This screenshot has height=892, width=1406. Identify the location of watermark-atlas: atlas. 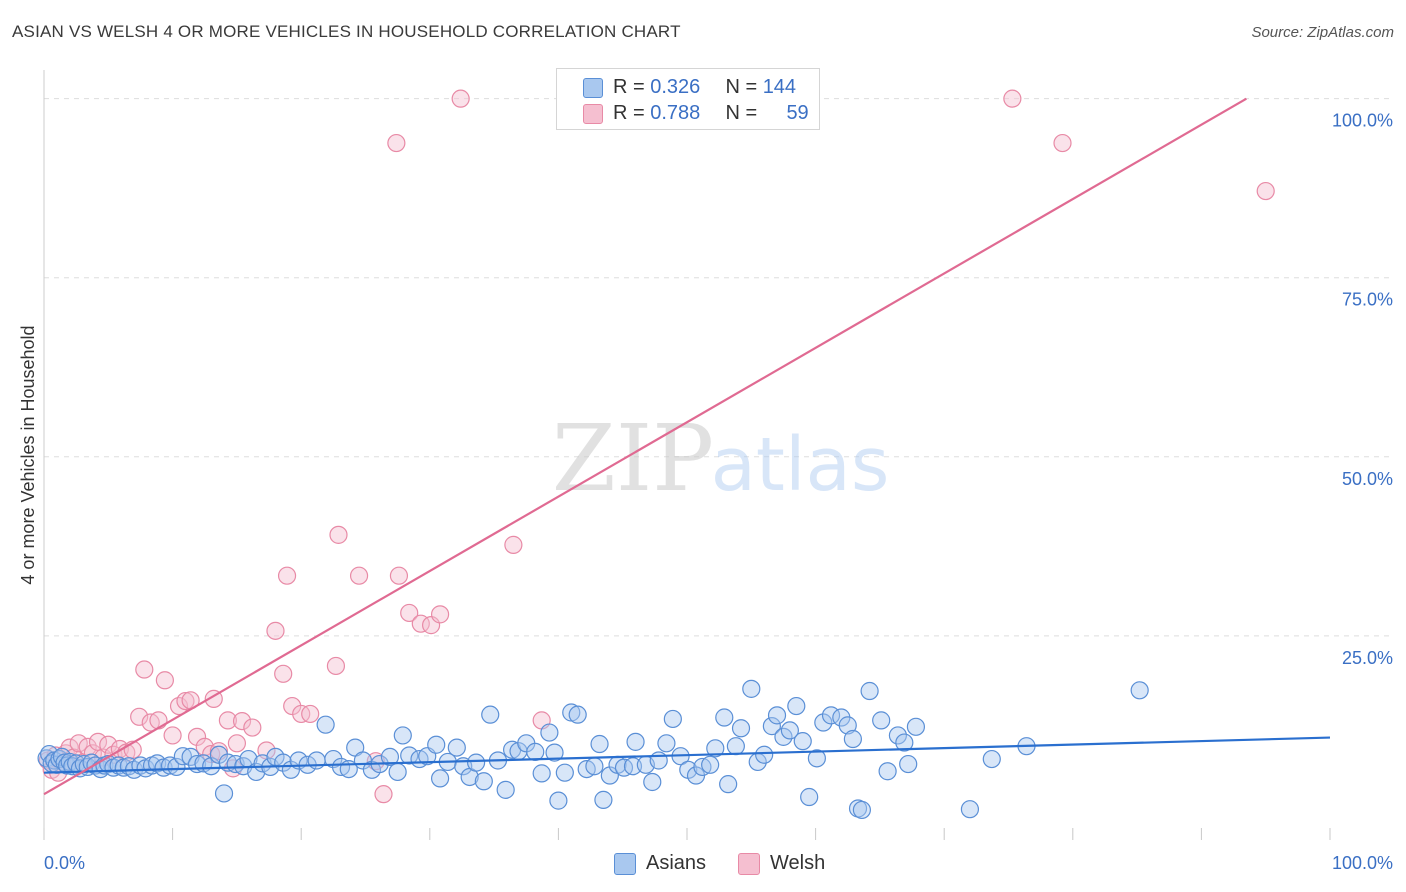
(800, 465).